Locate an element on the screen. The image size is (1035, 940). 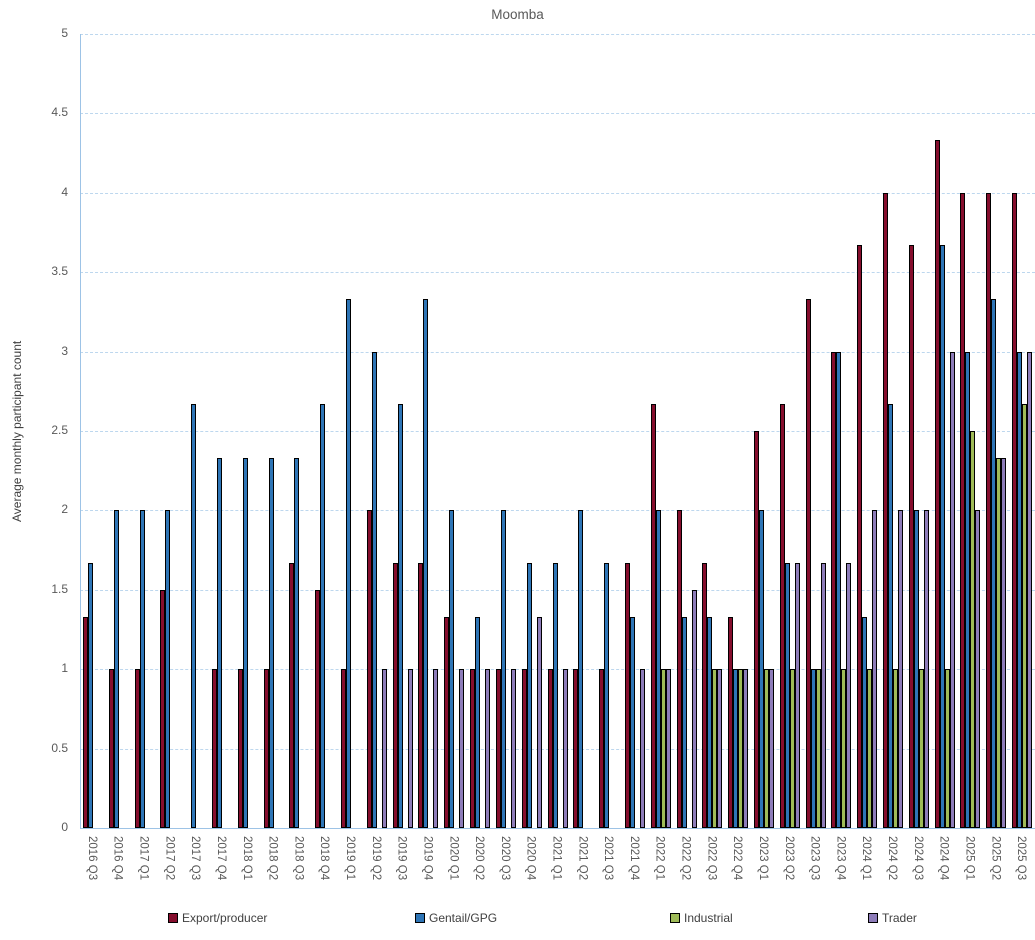
legend-item-trader: Trader is located at coordinates (892, 918).